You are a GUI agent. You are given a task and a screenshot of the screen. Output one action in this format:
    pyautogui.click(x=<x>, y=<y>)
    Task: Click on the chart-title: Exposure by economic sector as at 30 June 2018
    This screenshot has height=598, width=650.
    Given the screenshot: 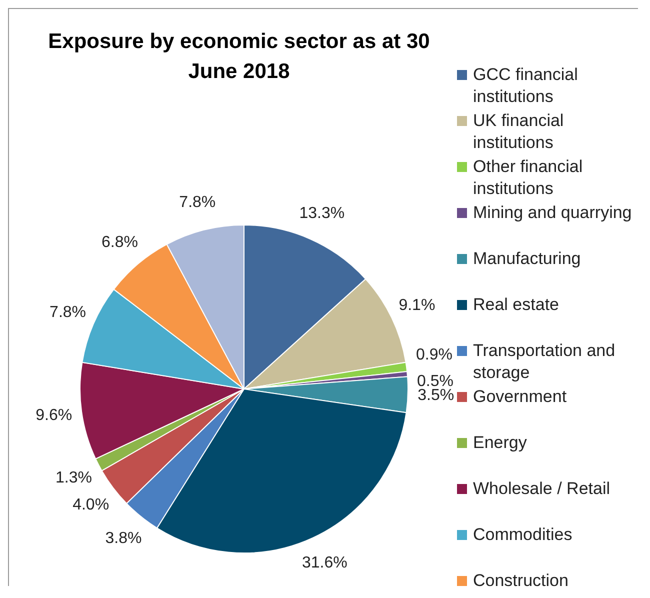 What is the action you would take?
    pyautogui.click(x=239, y=57)
    